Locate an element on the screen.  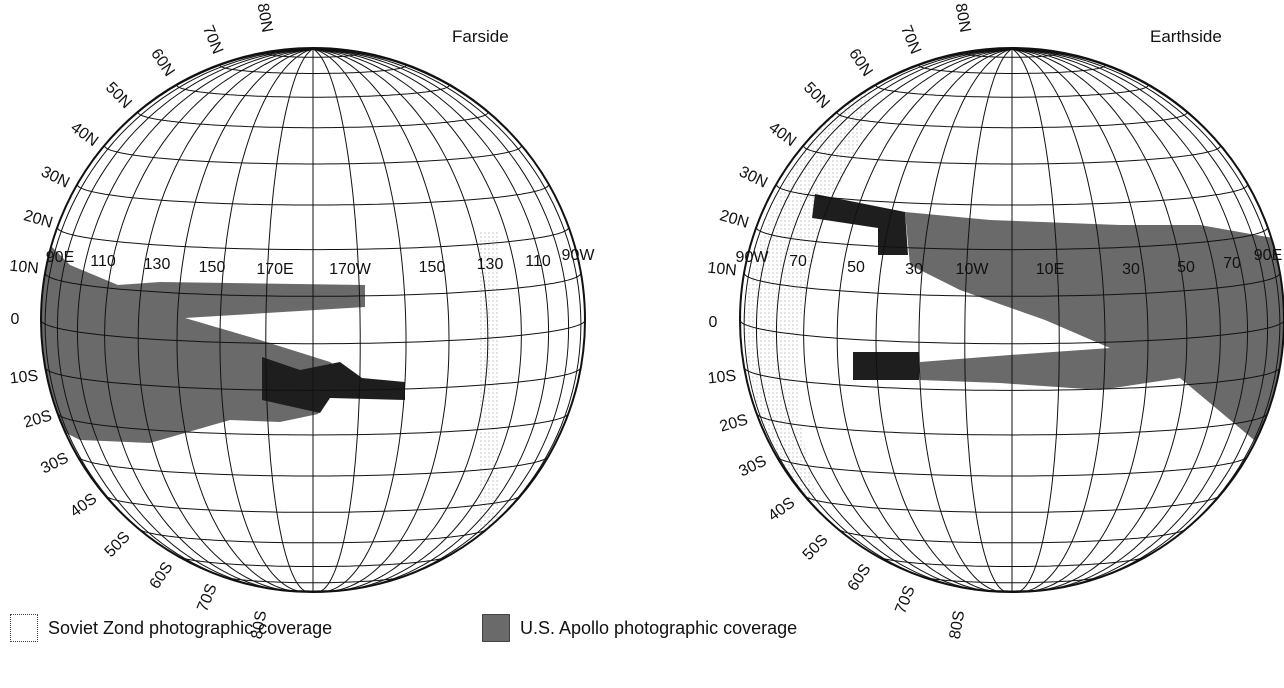
legend-zond: Soviet Zond photographic coverage is located at coordinates (171, 628).